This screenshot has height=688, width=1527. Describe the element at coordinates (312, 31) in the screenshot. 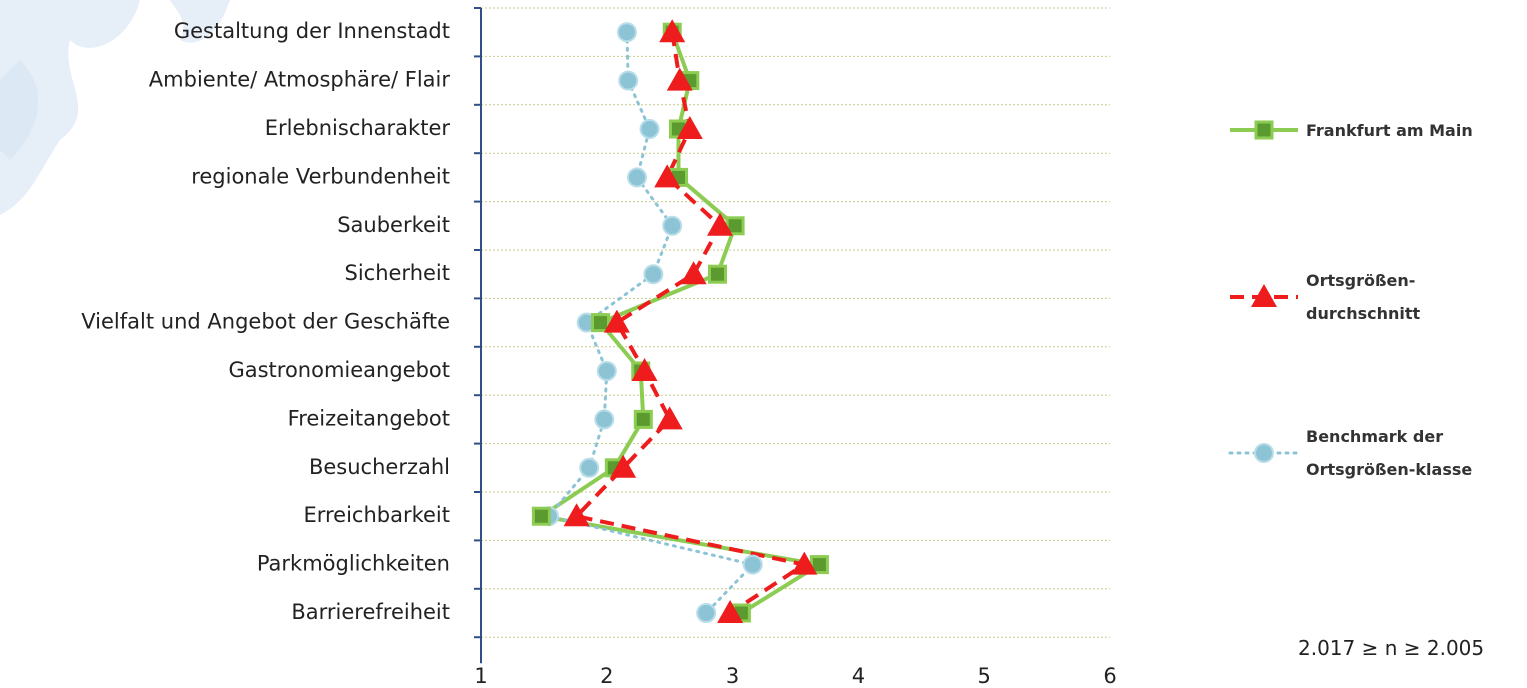

I see `category-label: Gestaltung der Innenstadt` at that location.